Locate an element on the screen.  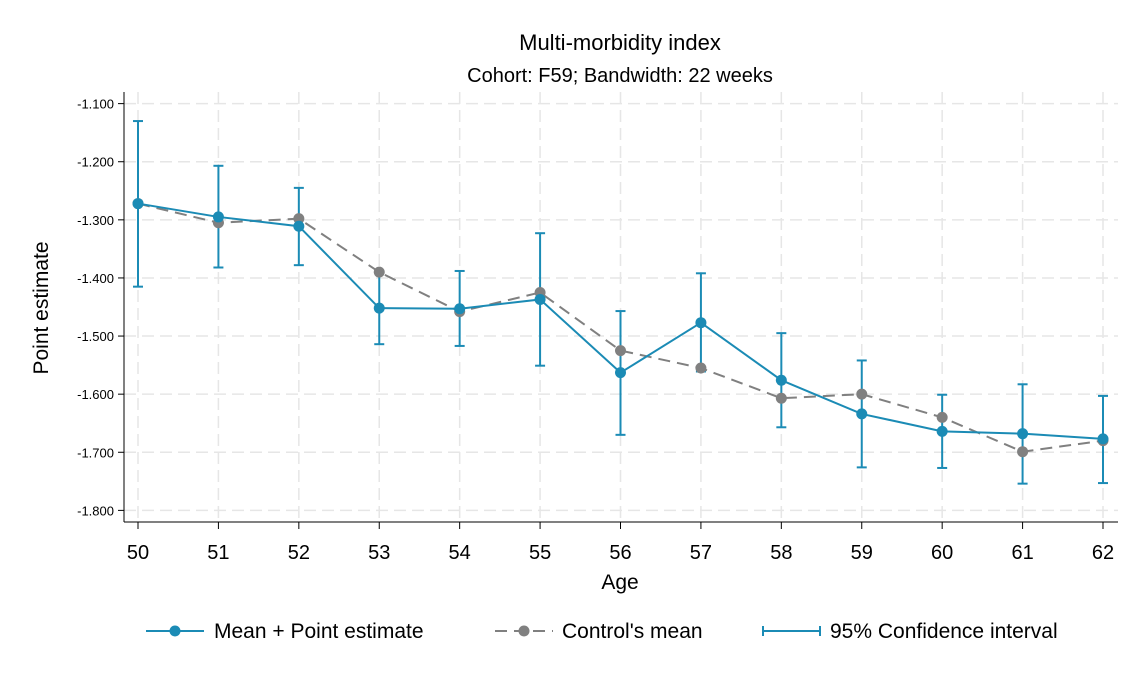
x-tick-label: 57 is located at coordinates (701, 553).